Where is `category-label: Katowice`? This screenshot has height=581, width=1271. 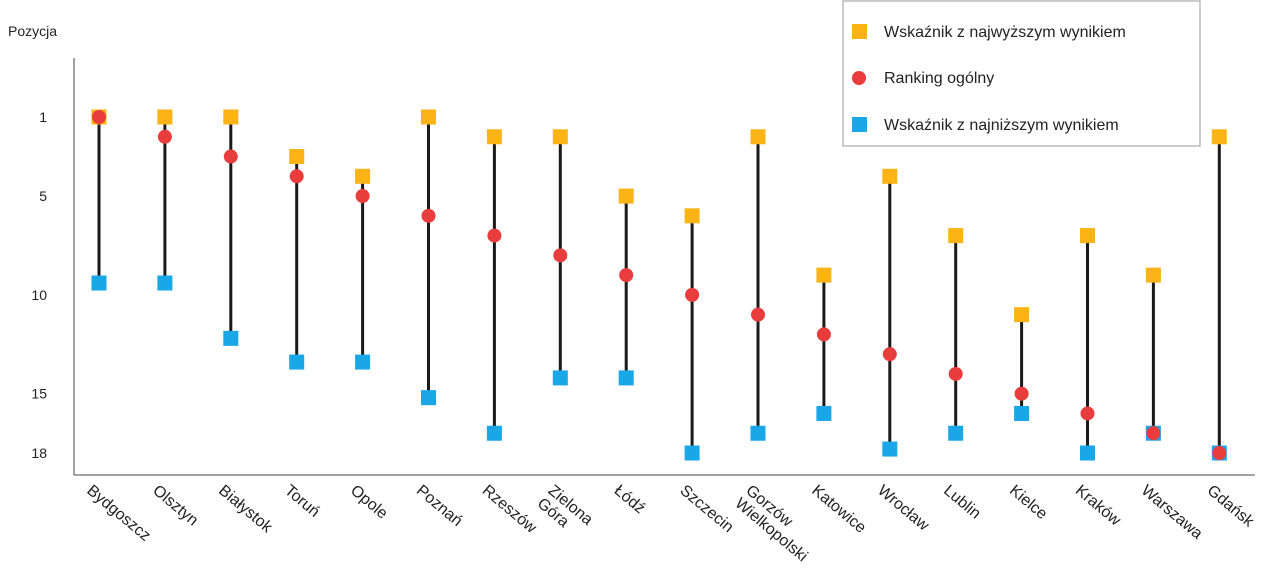
category-label: Katowice is located at coordinates (838, 509).